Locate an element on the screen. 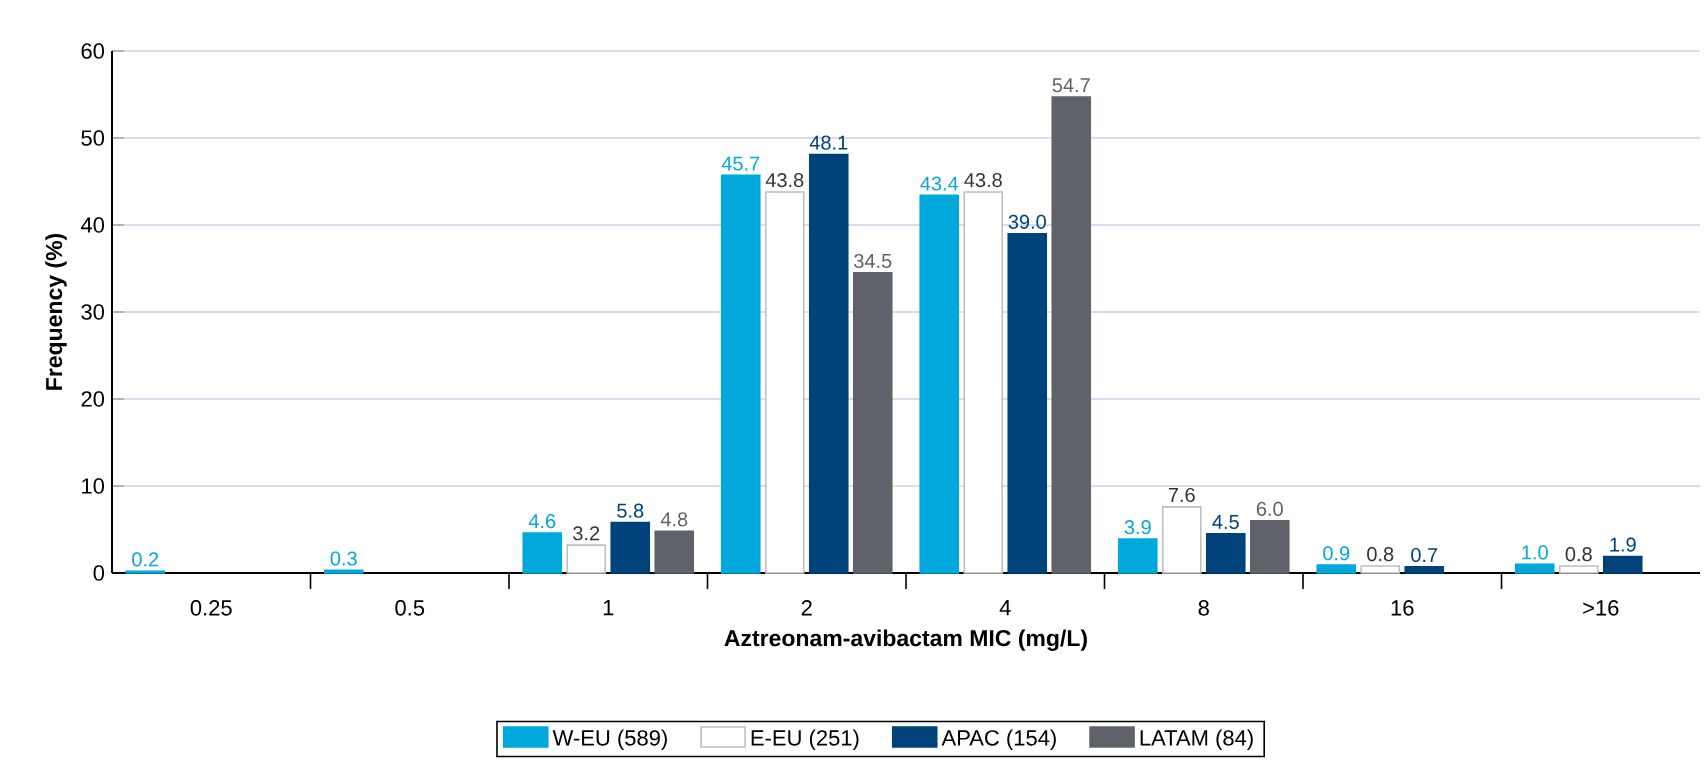 This screenshot has width=1704, height=761. y-tick-label: 0 is located at coordinates (99, 573).